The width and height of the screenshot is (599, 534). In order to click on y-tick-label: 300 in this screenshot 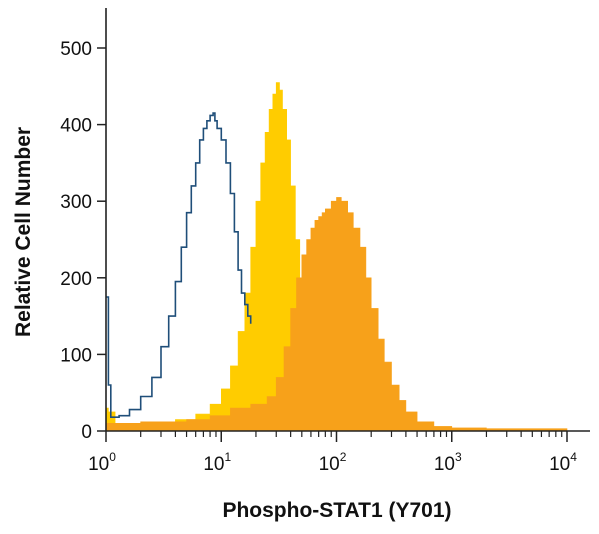, I will do `click(76, 202)`.